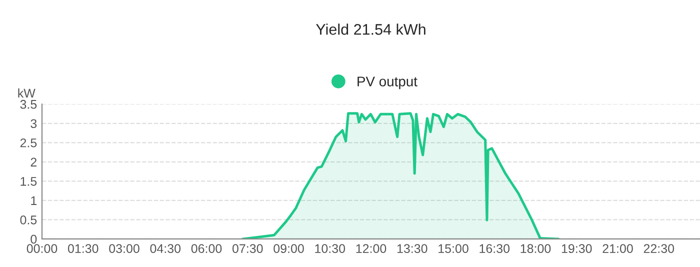 This screenshot has height=267, width=700. What do you see at coordinates (124, 249) in the screenshot?
I see `x-tick-label: 03:00` at bounding box center [124, 249].